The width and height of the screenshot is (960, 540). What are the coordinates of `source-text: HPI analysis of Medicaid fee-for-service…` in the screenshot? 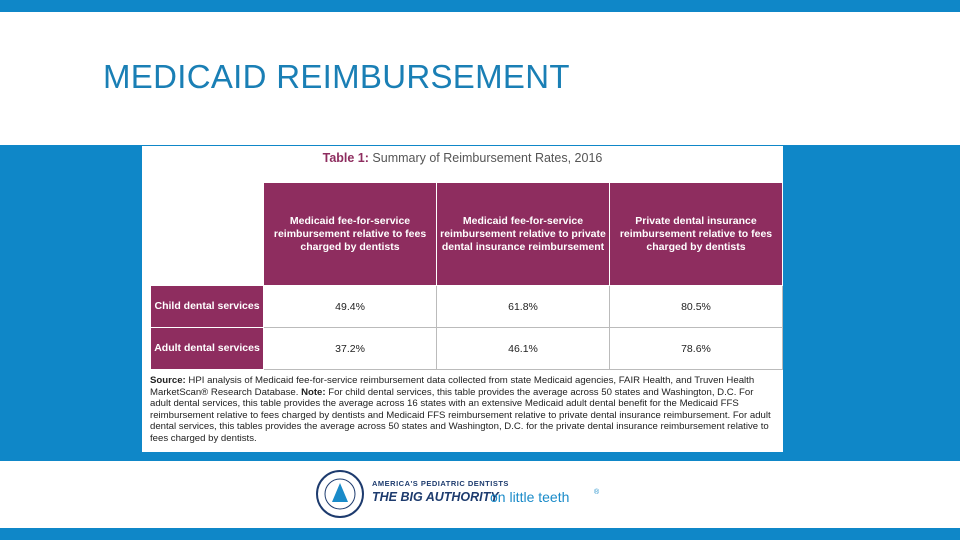 It's located at (452, 386).